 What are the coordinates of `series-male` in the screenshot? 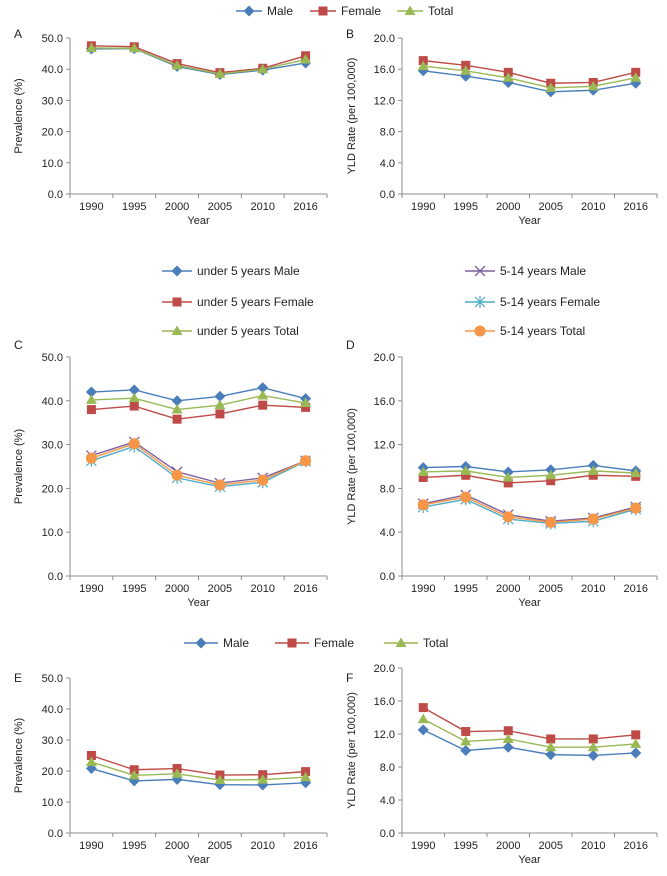 It's located at (529, 81).